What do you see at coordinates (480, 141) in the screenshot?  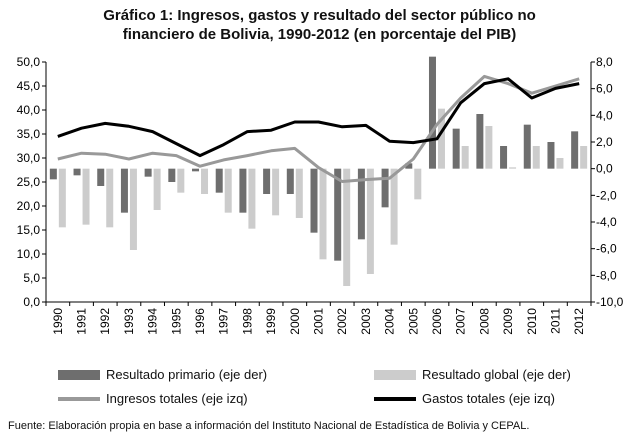 I see `bar-primary-2008` at bounding box center [480, 141].